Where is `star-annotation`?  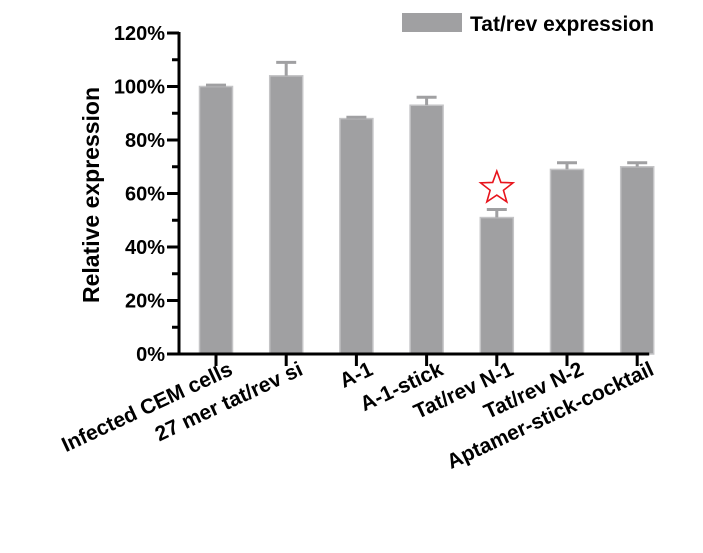
star-annotation is located at coordinates (497, 186).